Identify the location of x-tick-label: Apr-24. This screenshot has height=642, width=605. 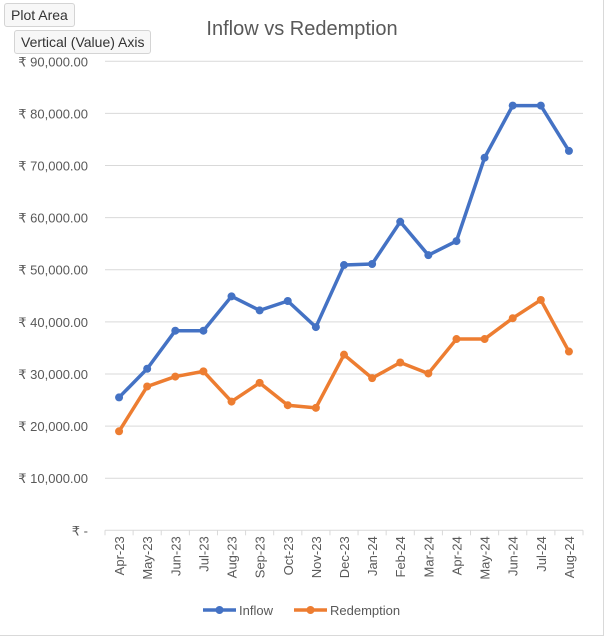
(456, 555).